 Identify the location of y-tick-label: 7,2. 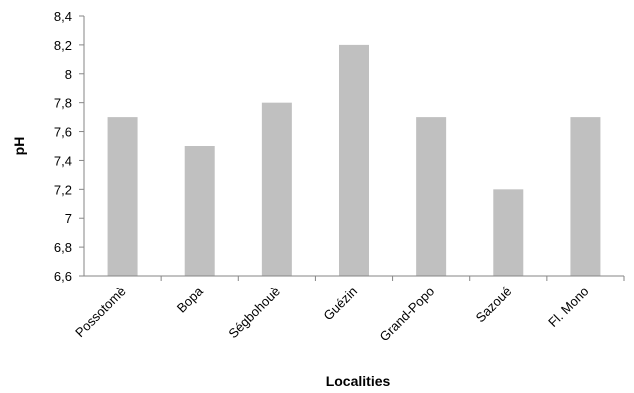
(63, 189).